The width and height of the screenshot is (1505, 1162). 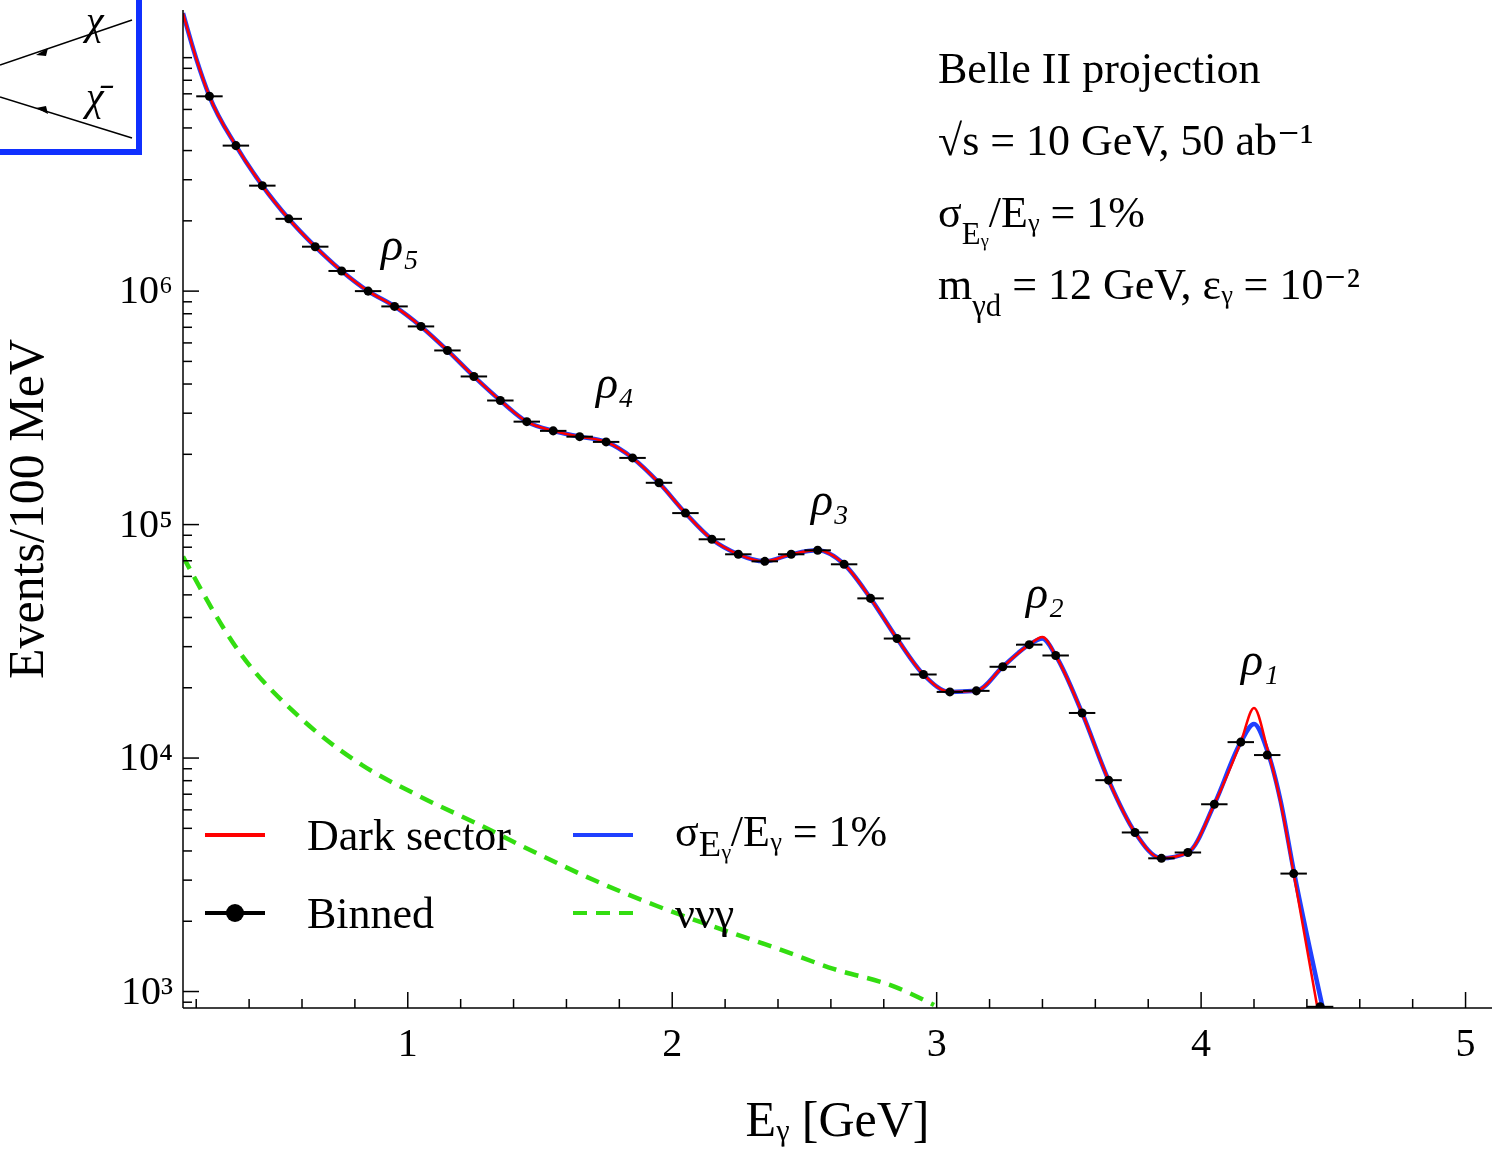 I want to click on x-tick-label: 4, so click(x=1201, y=1042).